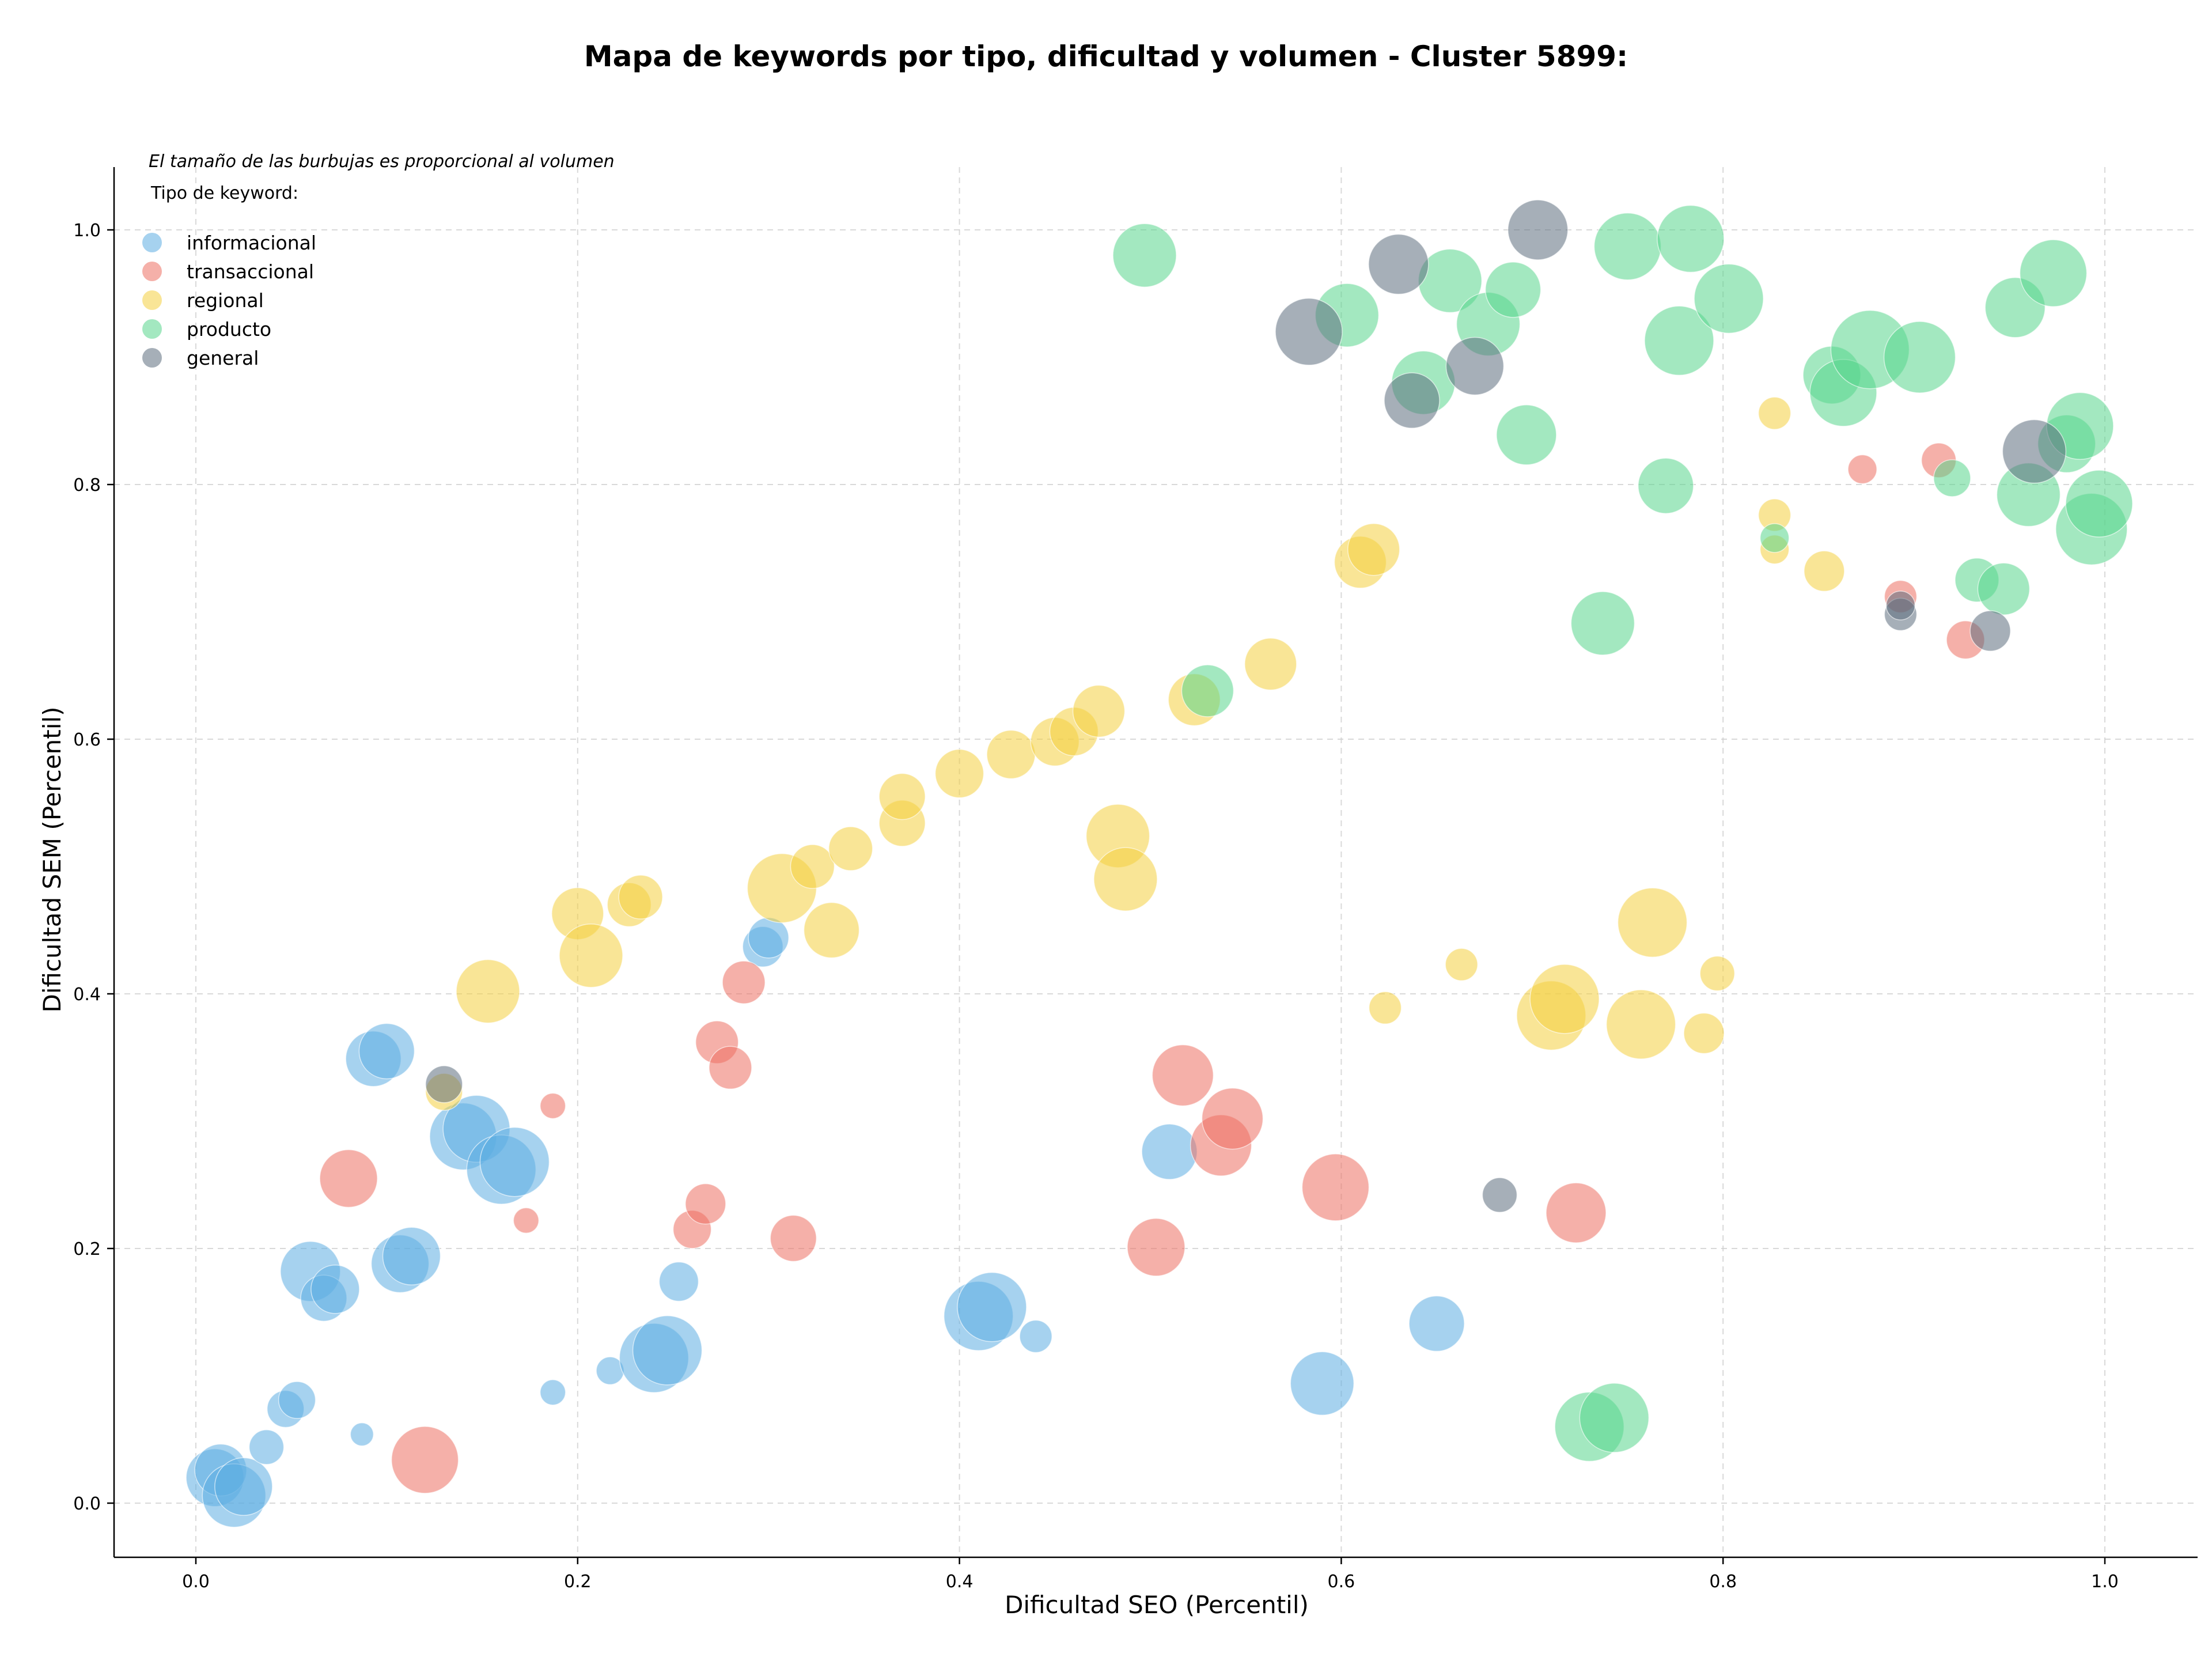 The image size is (2212, 1661). Describe the element at coordinates (960, 1582) in the screenshot. I see `x-tick-label: 0.4` at that location.